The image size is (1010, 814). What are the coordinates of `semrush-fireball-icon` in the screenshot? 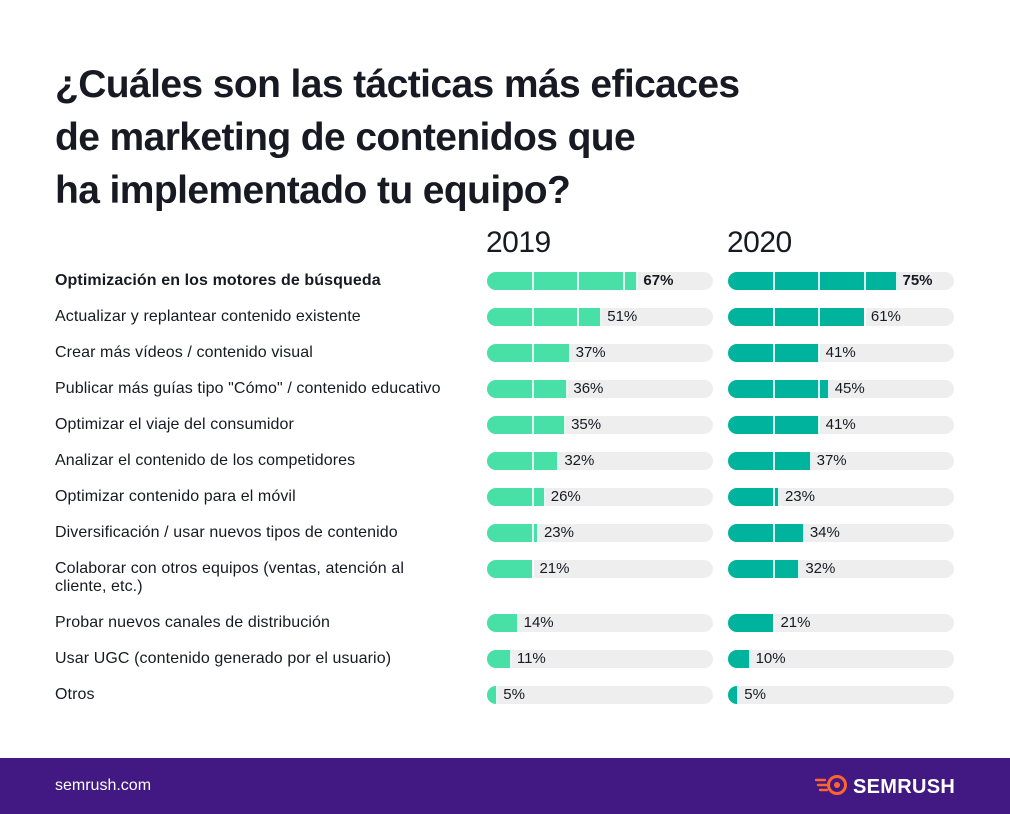 It's located at (831, 787).